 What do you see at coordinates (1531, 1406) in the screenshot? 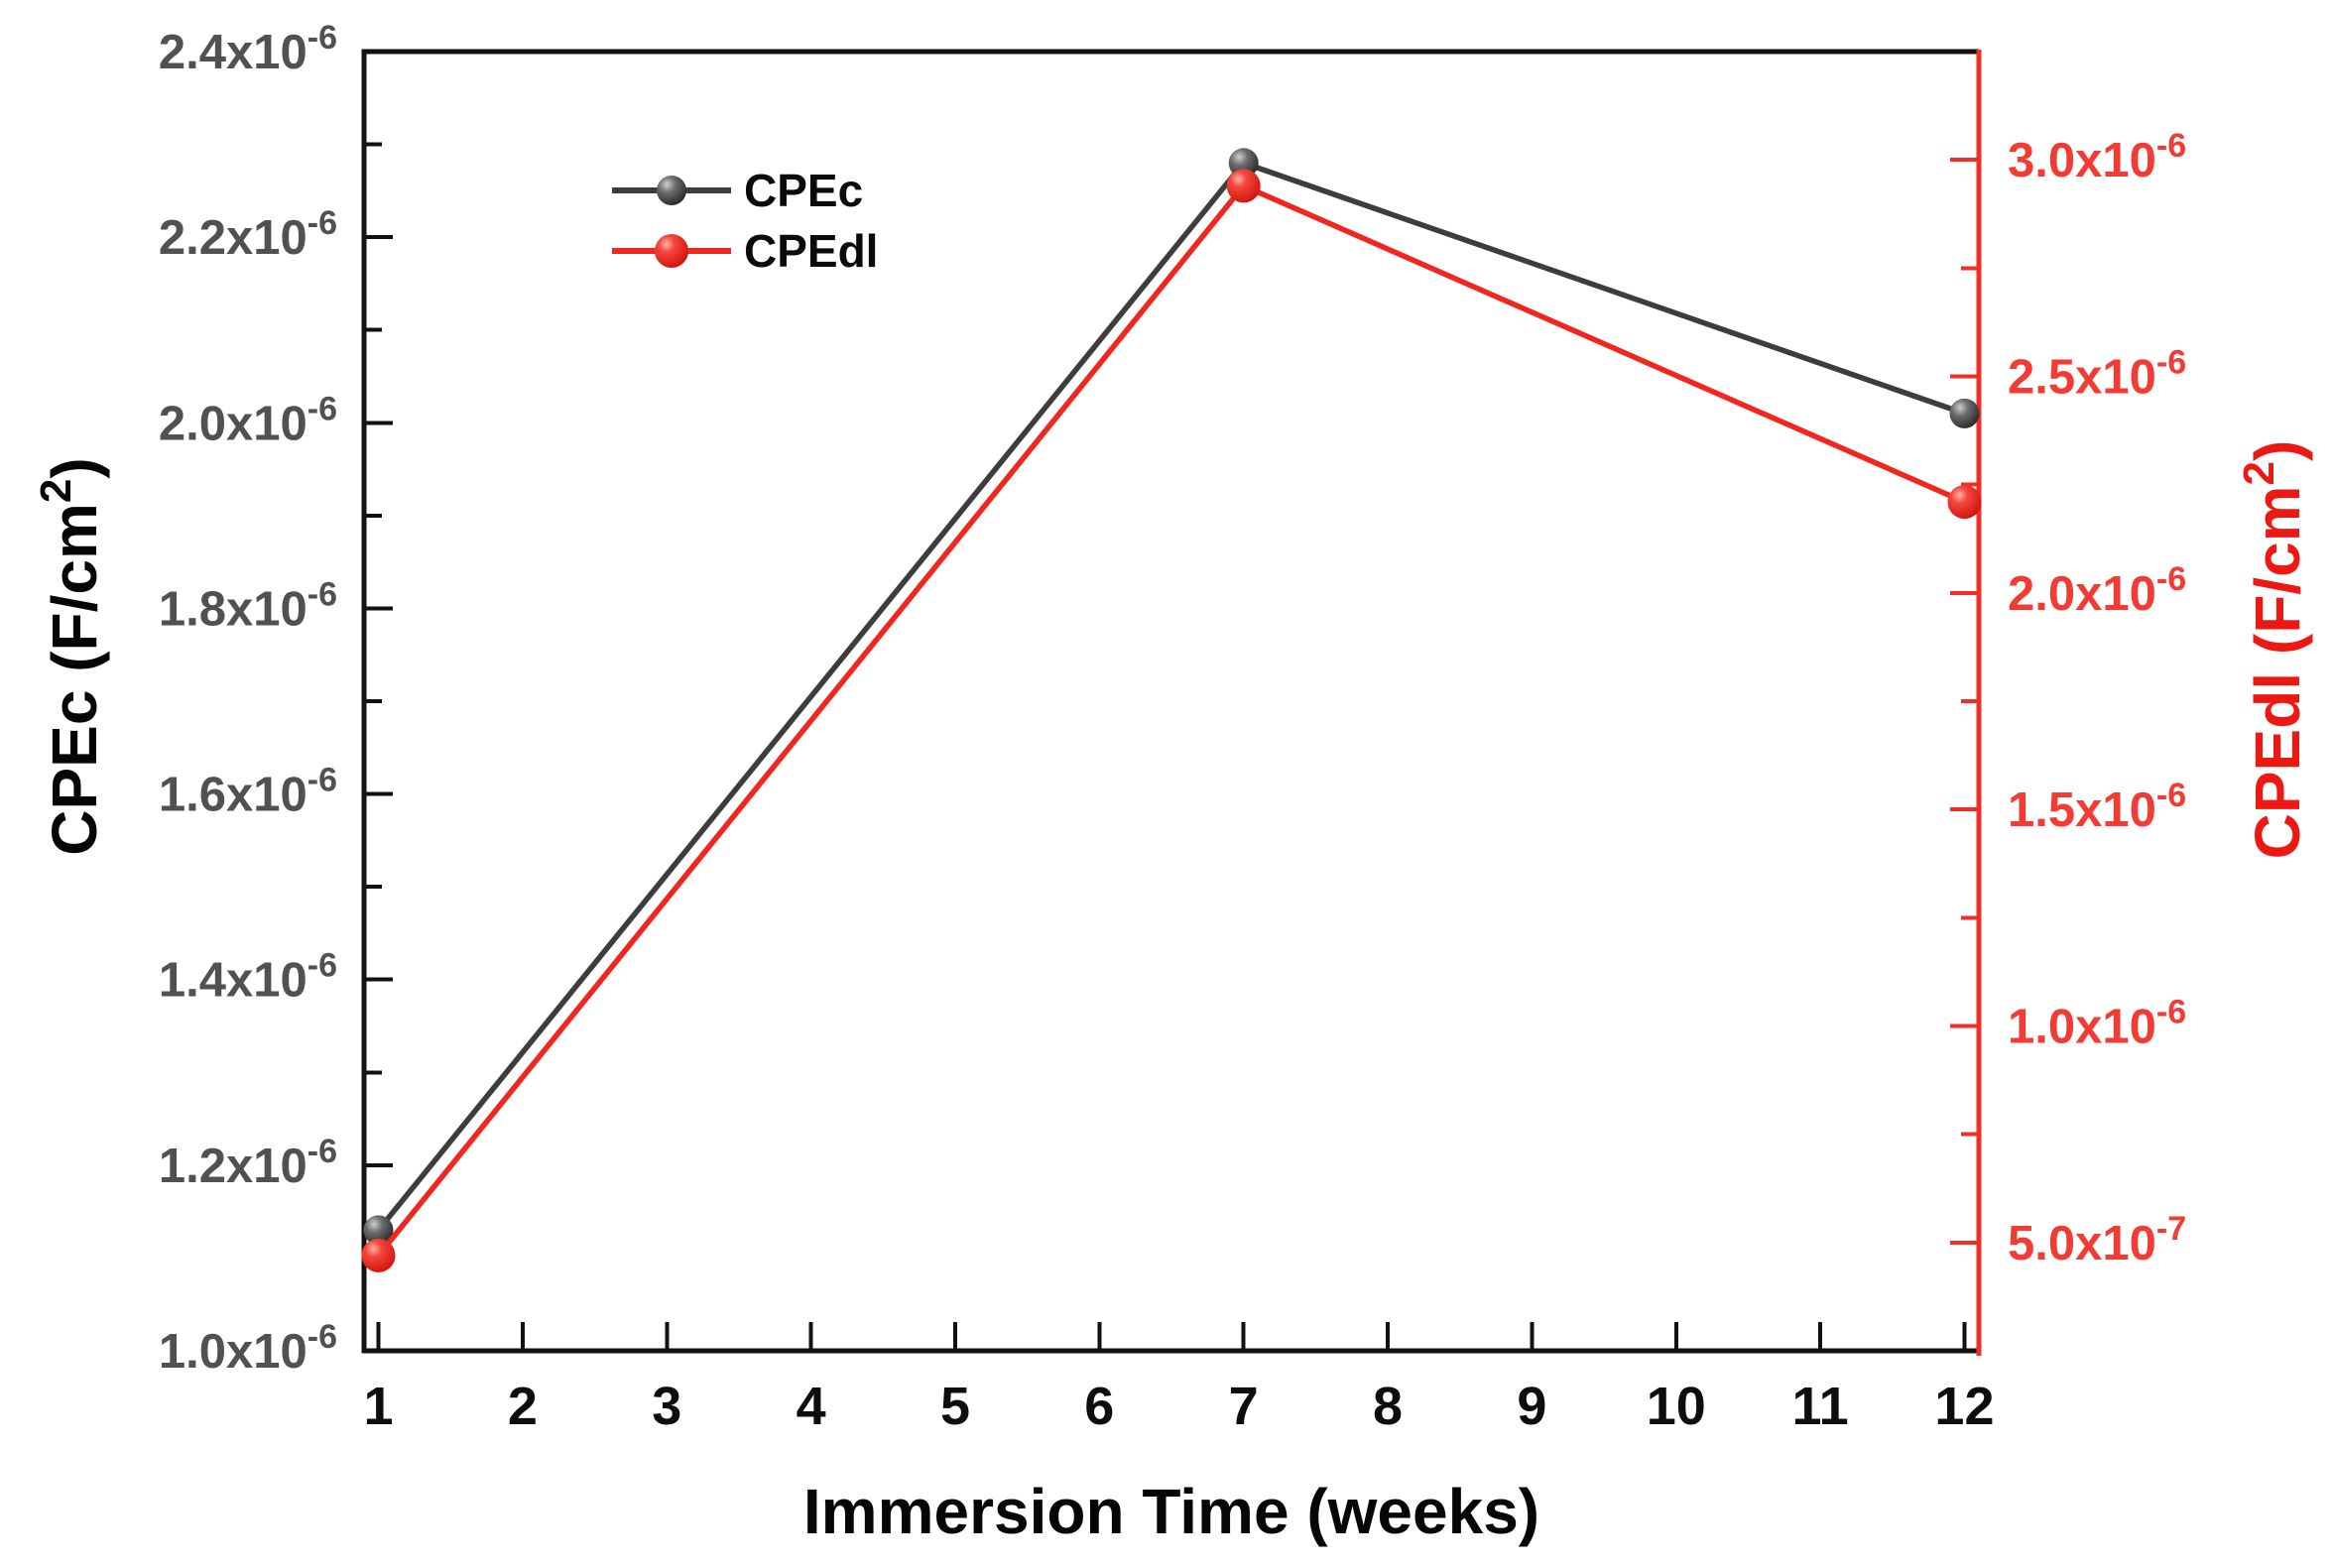
I see `x-axis-tick-label: 9` at bounding box center [1531, 1406].